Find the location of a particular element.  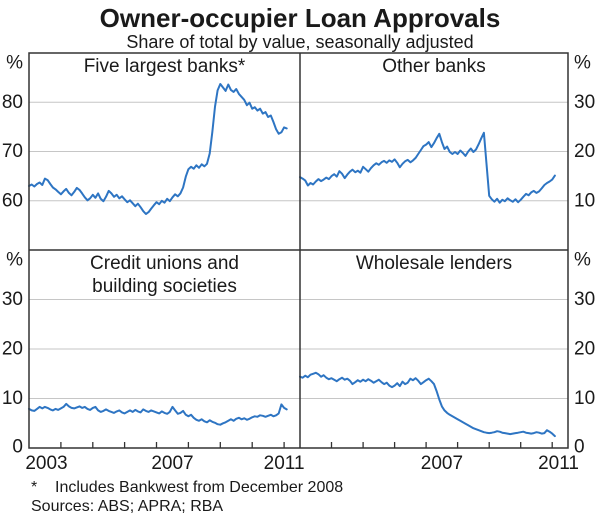

footnote-text: Includes Bankwest from December 2008 is located at coordinates (199, 487).